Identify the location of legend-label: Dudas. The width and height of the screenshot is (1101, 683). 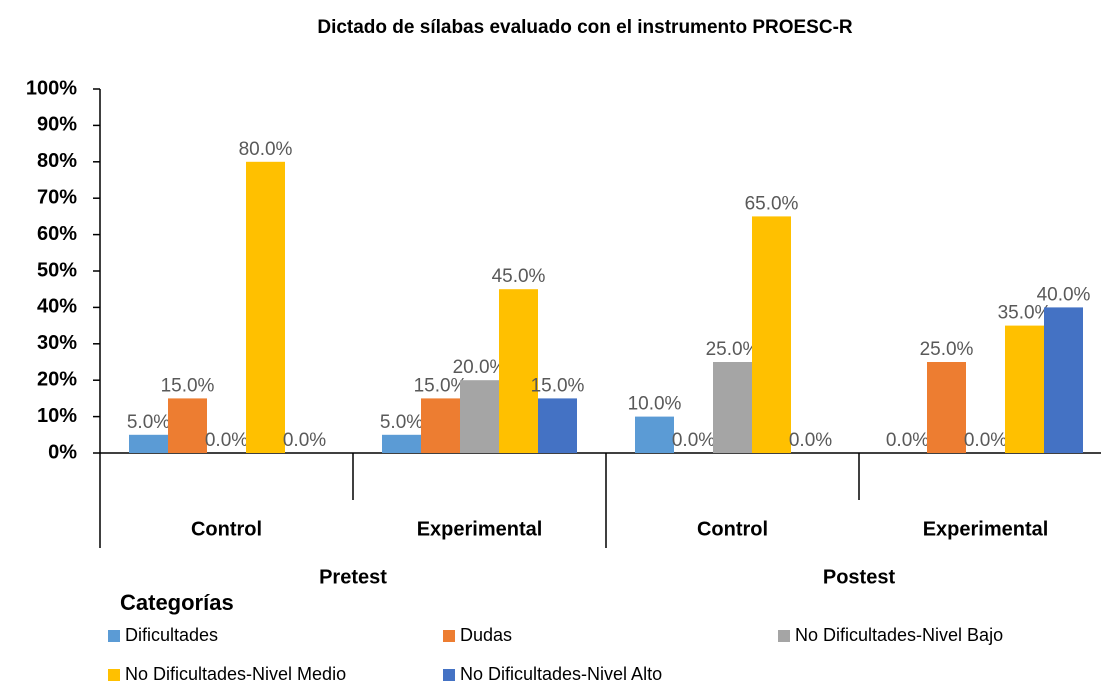
(486, 635).